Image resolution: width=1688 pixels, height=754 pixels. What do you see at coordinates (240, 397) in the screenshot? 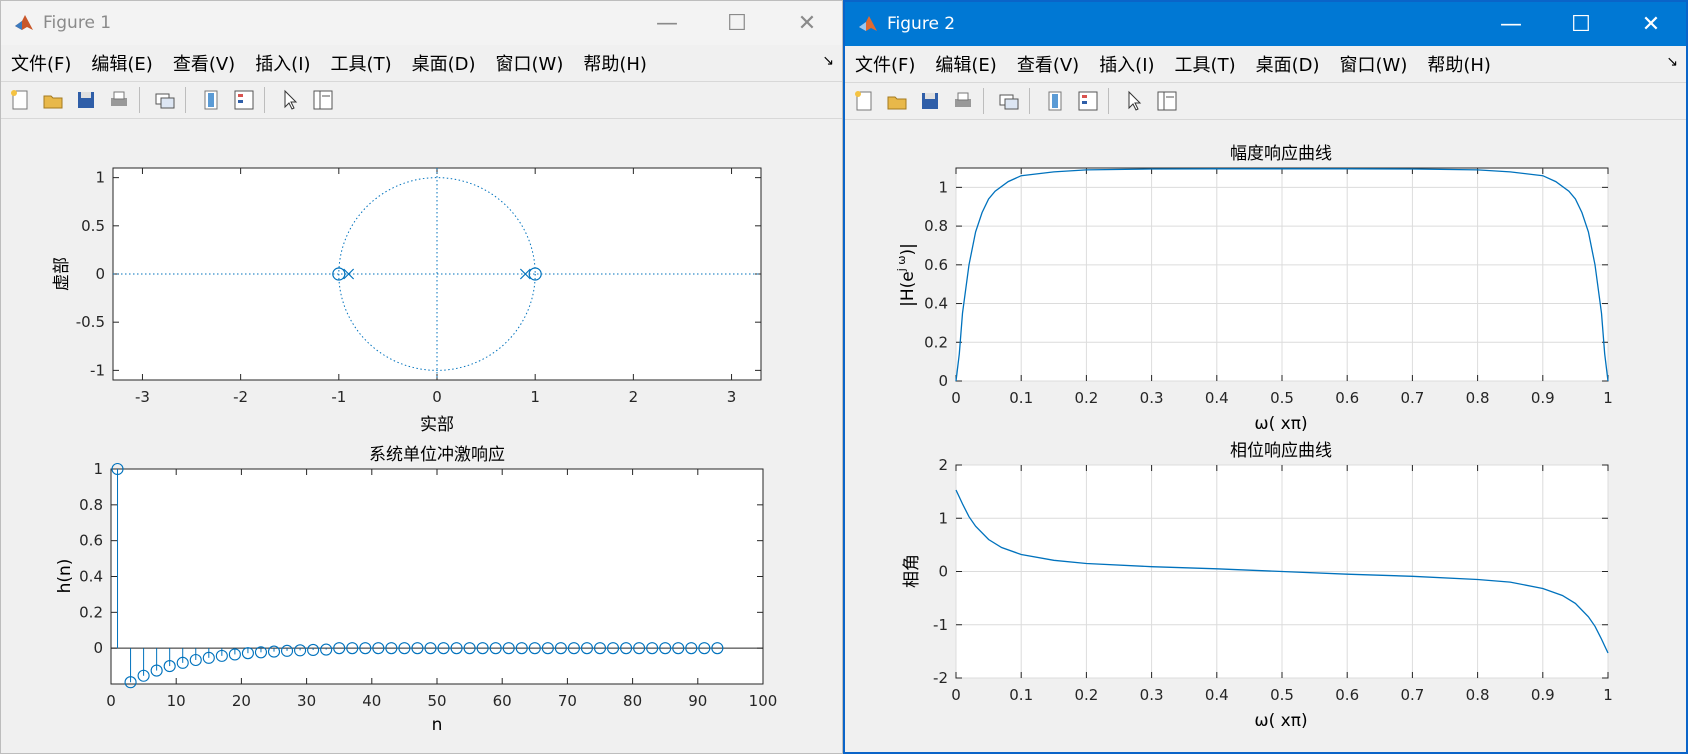
I see `x-tick-label: -2` at bounding box center [240, 397].